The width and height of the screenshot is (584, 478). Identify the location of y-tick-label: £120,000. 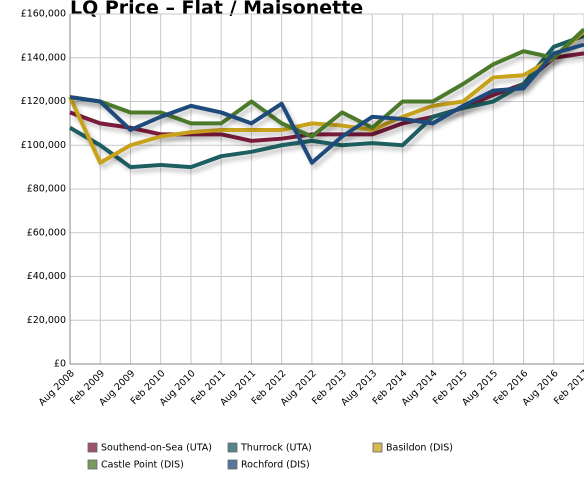
(43, 101).